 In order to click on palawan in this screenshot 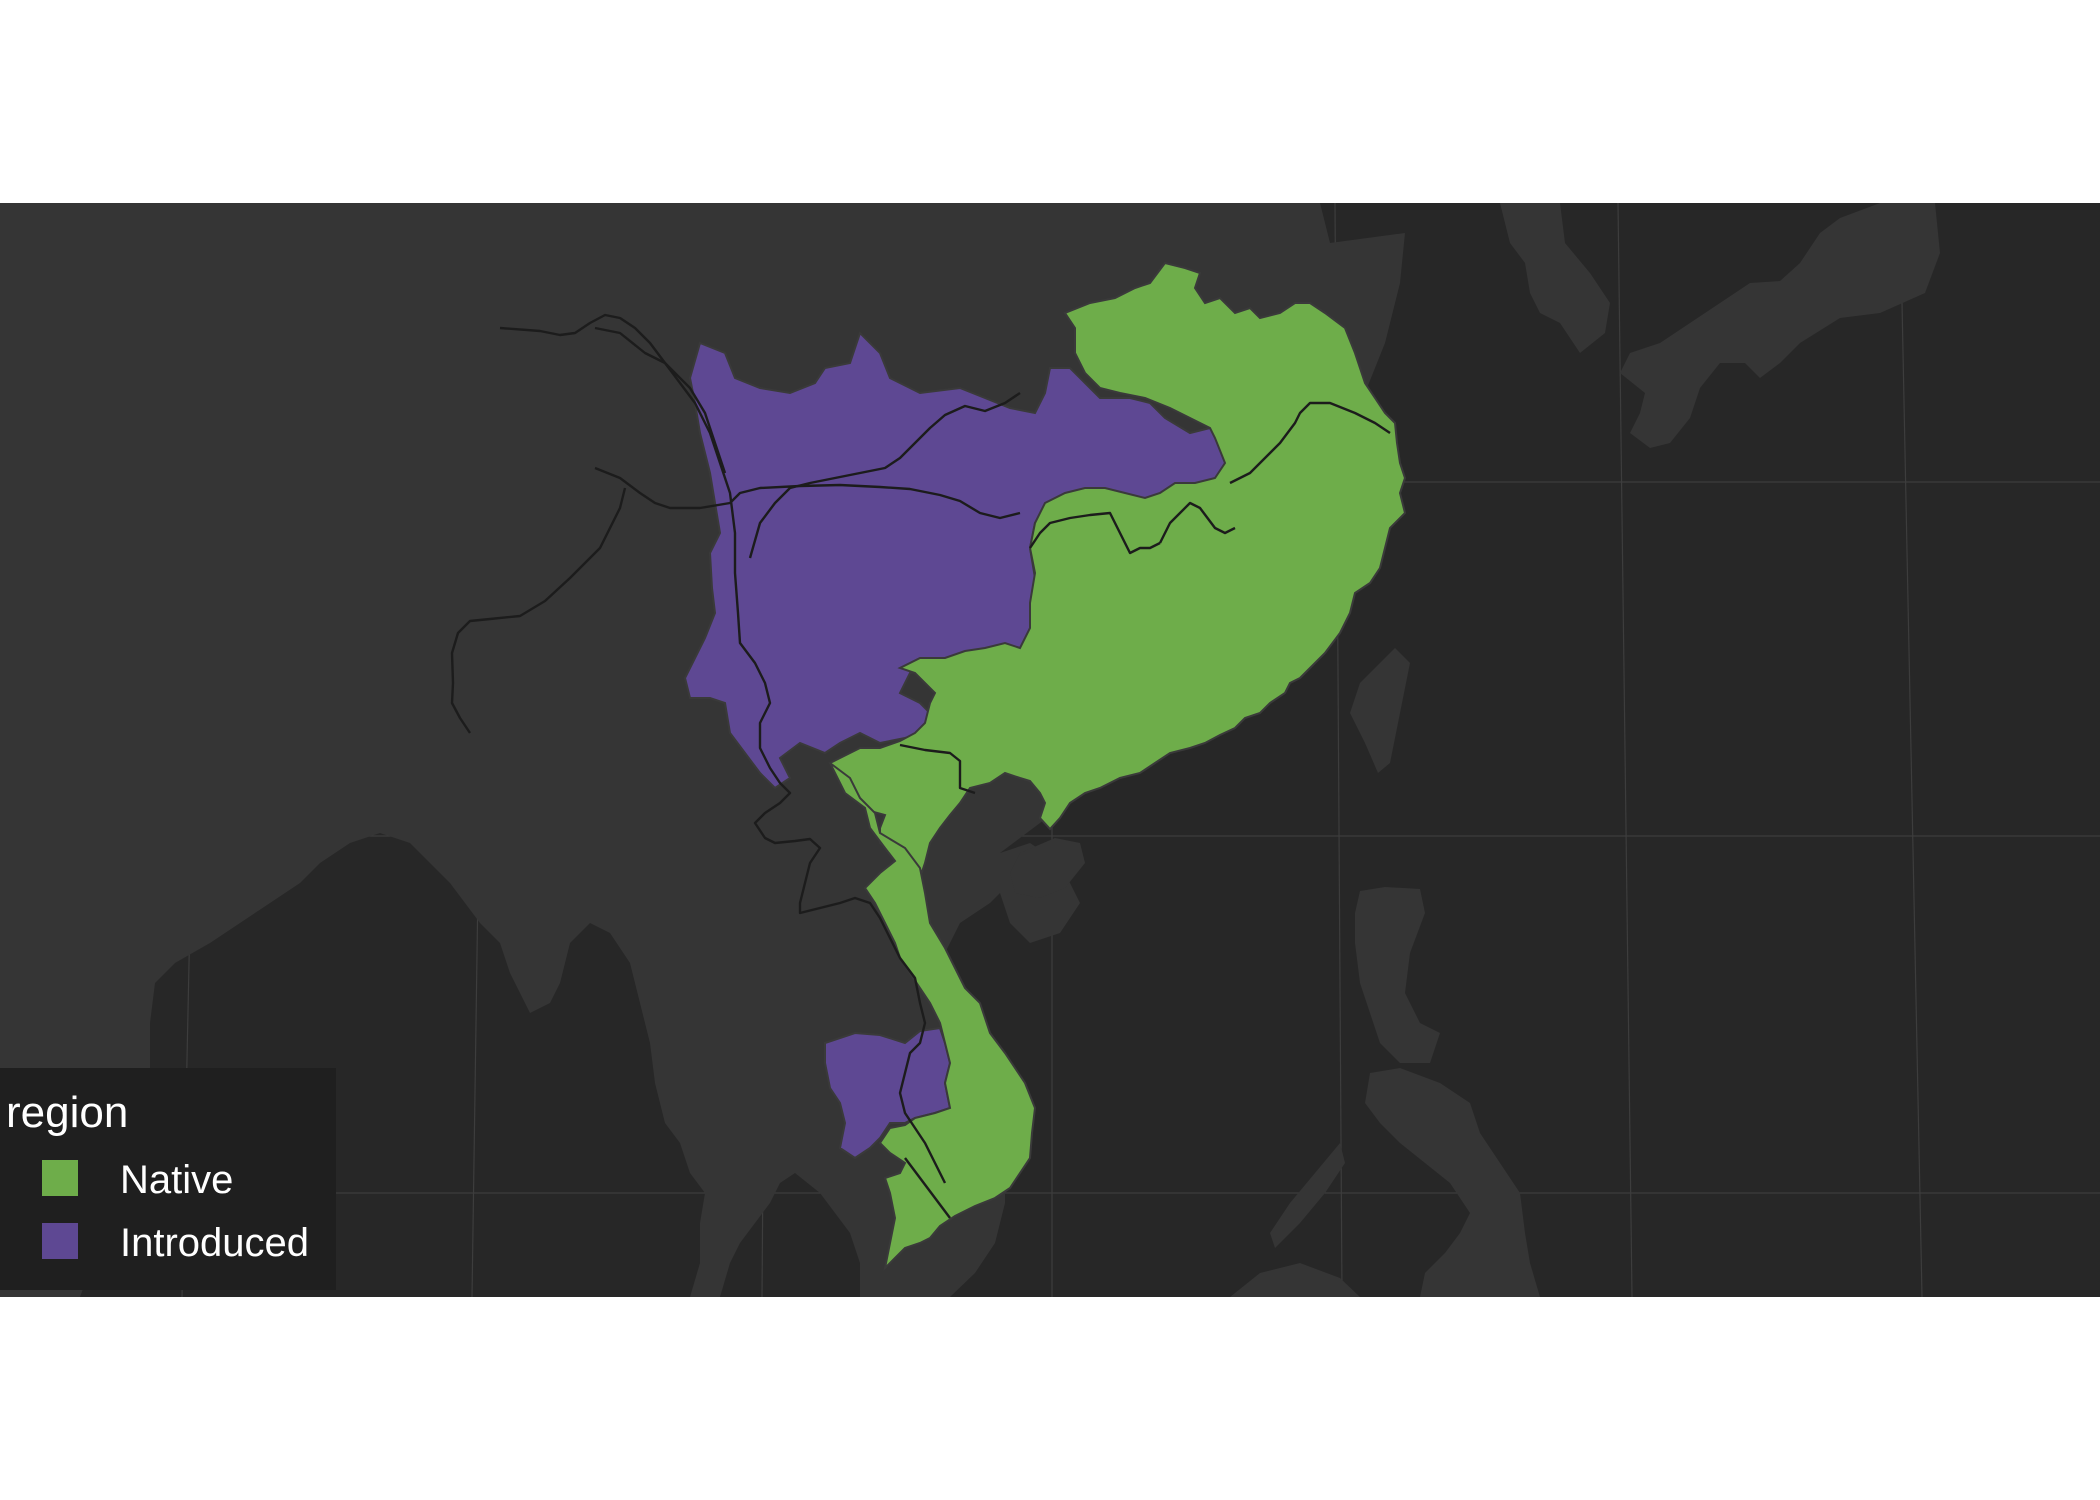, I will do `click(1307, 1195)`.